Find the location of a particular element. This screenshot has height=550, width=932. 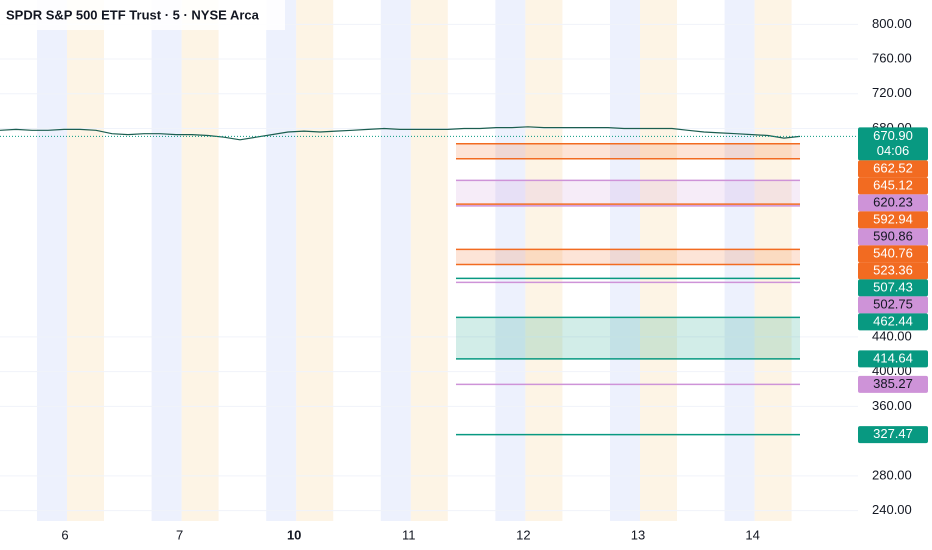

level-label: 502.75 is located at coordinates (893, 303).